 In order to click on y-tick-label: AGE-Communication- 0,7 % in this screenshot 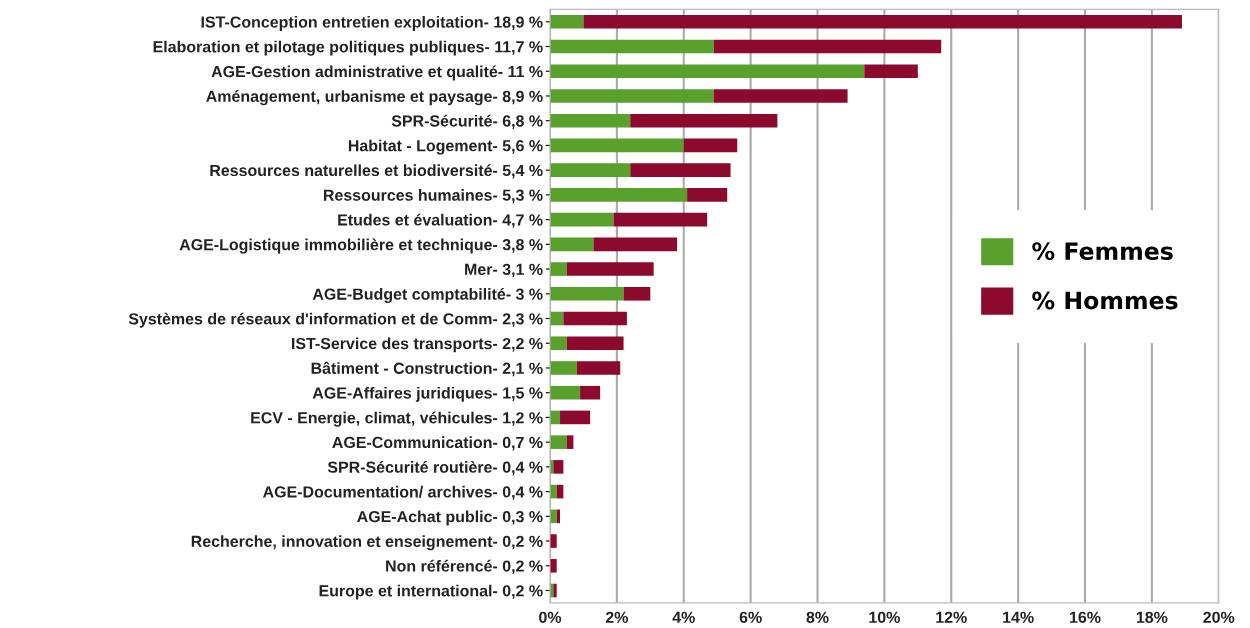, I will do `click(437, 443)`.